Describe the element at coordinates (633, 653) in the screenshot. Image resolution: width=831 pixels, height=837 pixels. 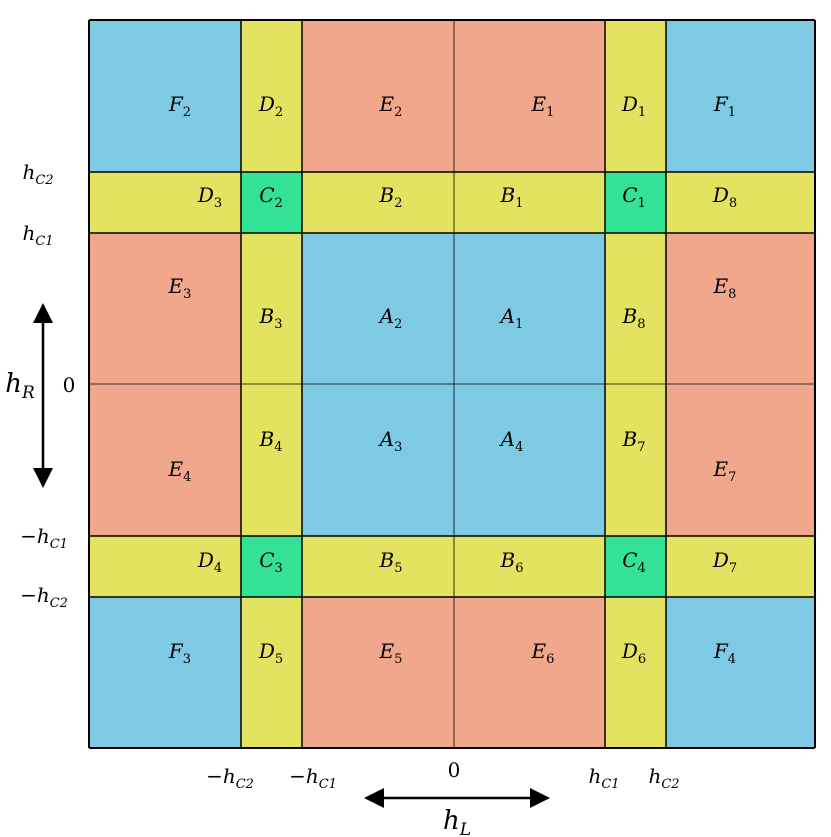
I see `region-label-D6: D6` at that location.